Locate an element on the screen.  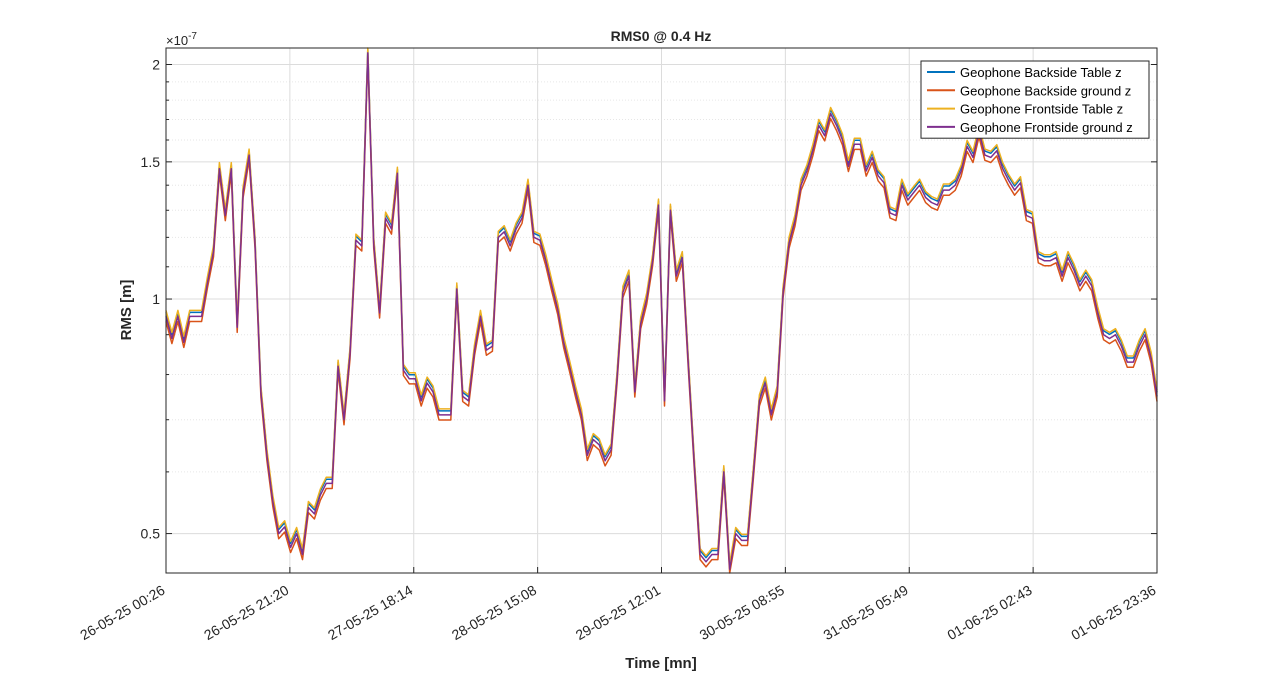
y-axis-label: RMS [m] is located at coordinates (126, 310).